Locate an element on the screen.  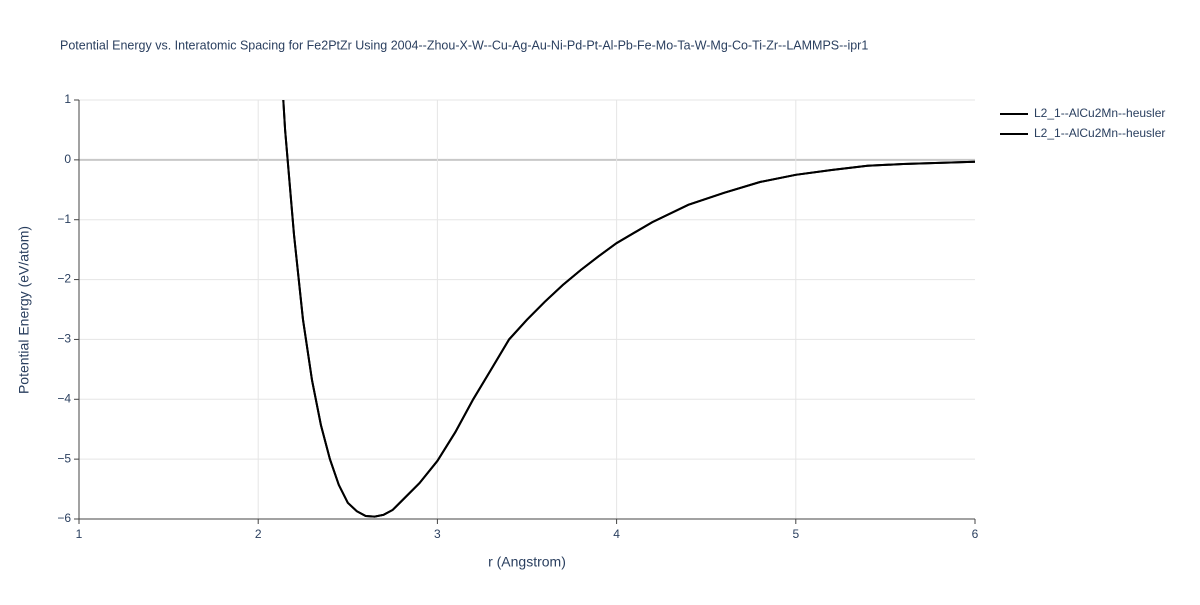
y-tick-label: −6 is located at coordinates (64, 518).